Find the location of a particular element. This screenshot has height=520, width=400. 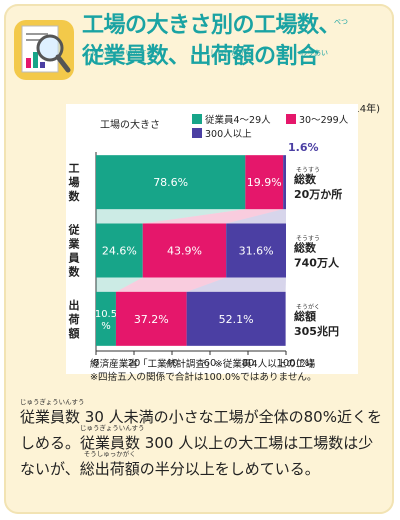

category-label-0: 工場数 is located at coordinates (75, 182).